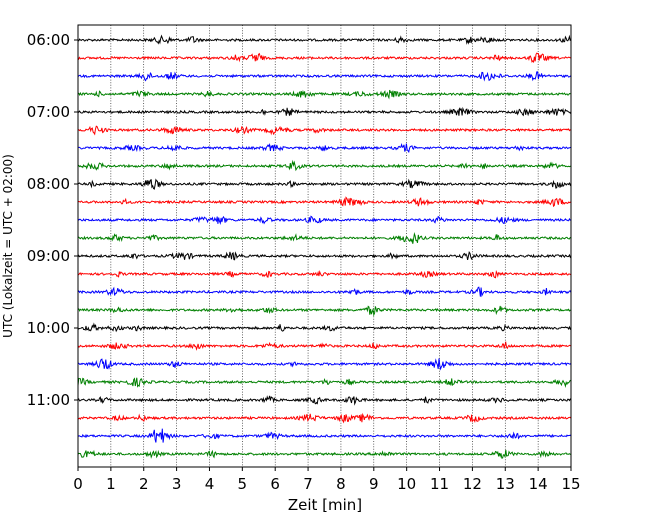 Image resolution: width=650 pixels, height=524 pixels. I want to click on y-axis-label: UTC (Lokalzeit = UTC + 02:00), so click(8, 246).